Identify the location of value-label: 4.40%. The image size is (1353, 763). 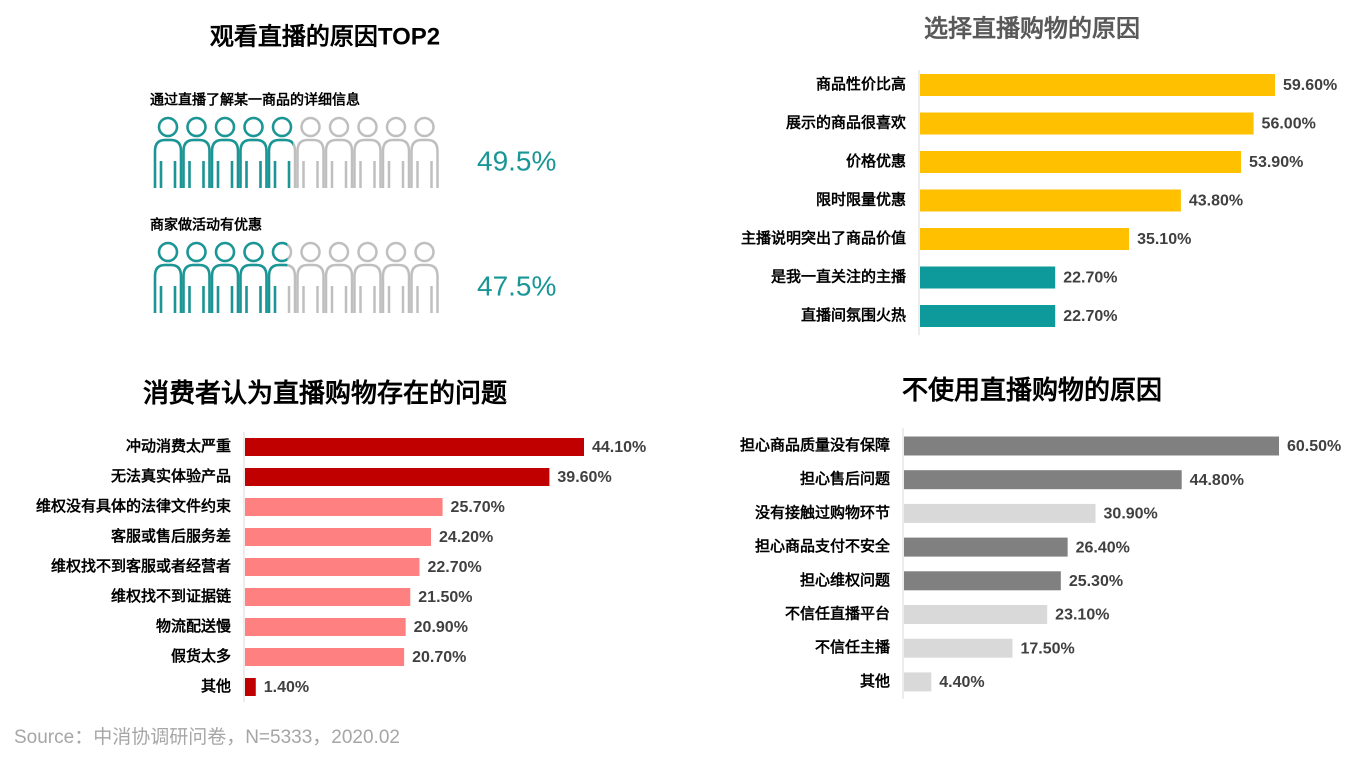
(961, 682).